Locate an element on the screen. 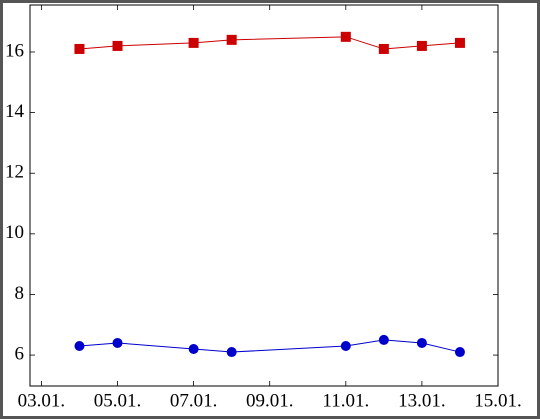  y-tick-label: 16 is located at coordinates (14, 50).